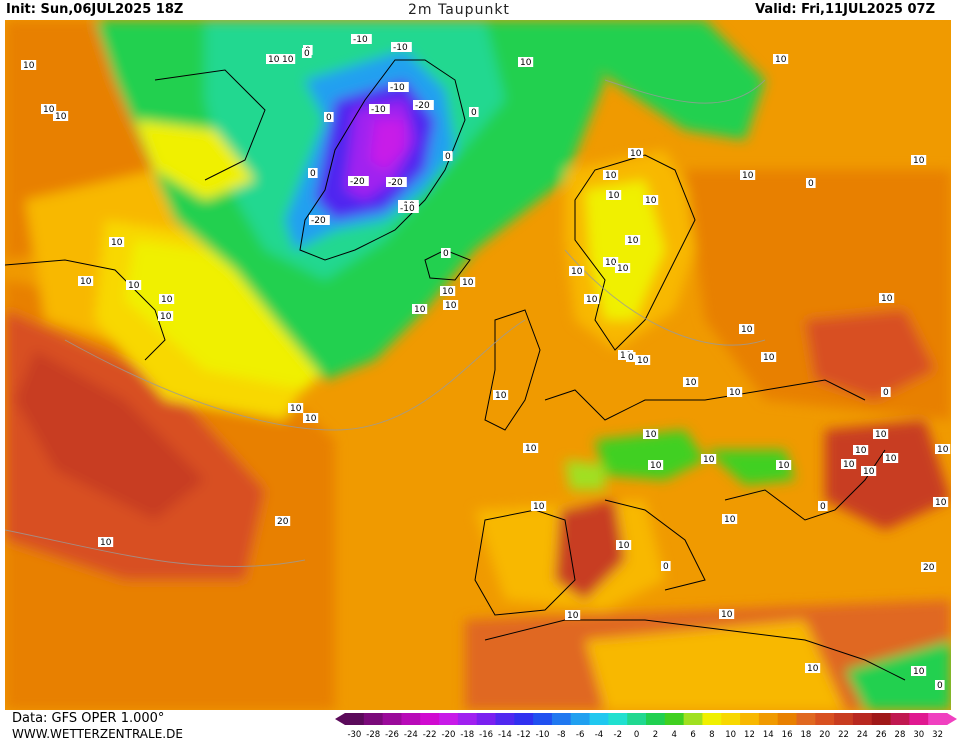 The width and height of the screenshot is (959, 741). Describe the element at coordinates (88, 718) in the screenshot. I see `data-source: Data: GFS OPER 1.000°` at that location.